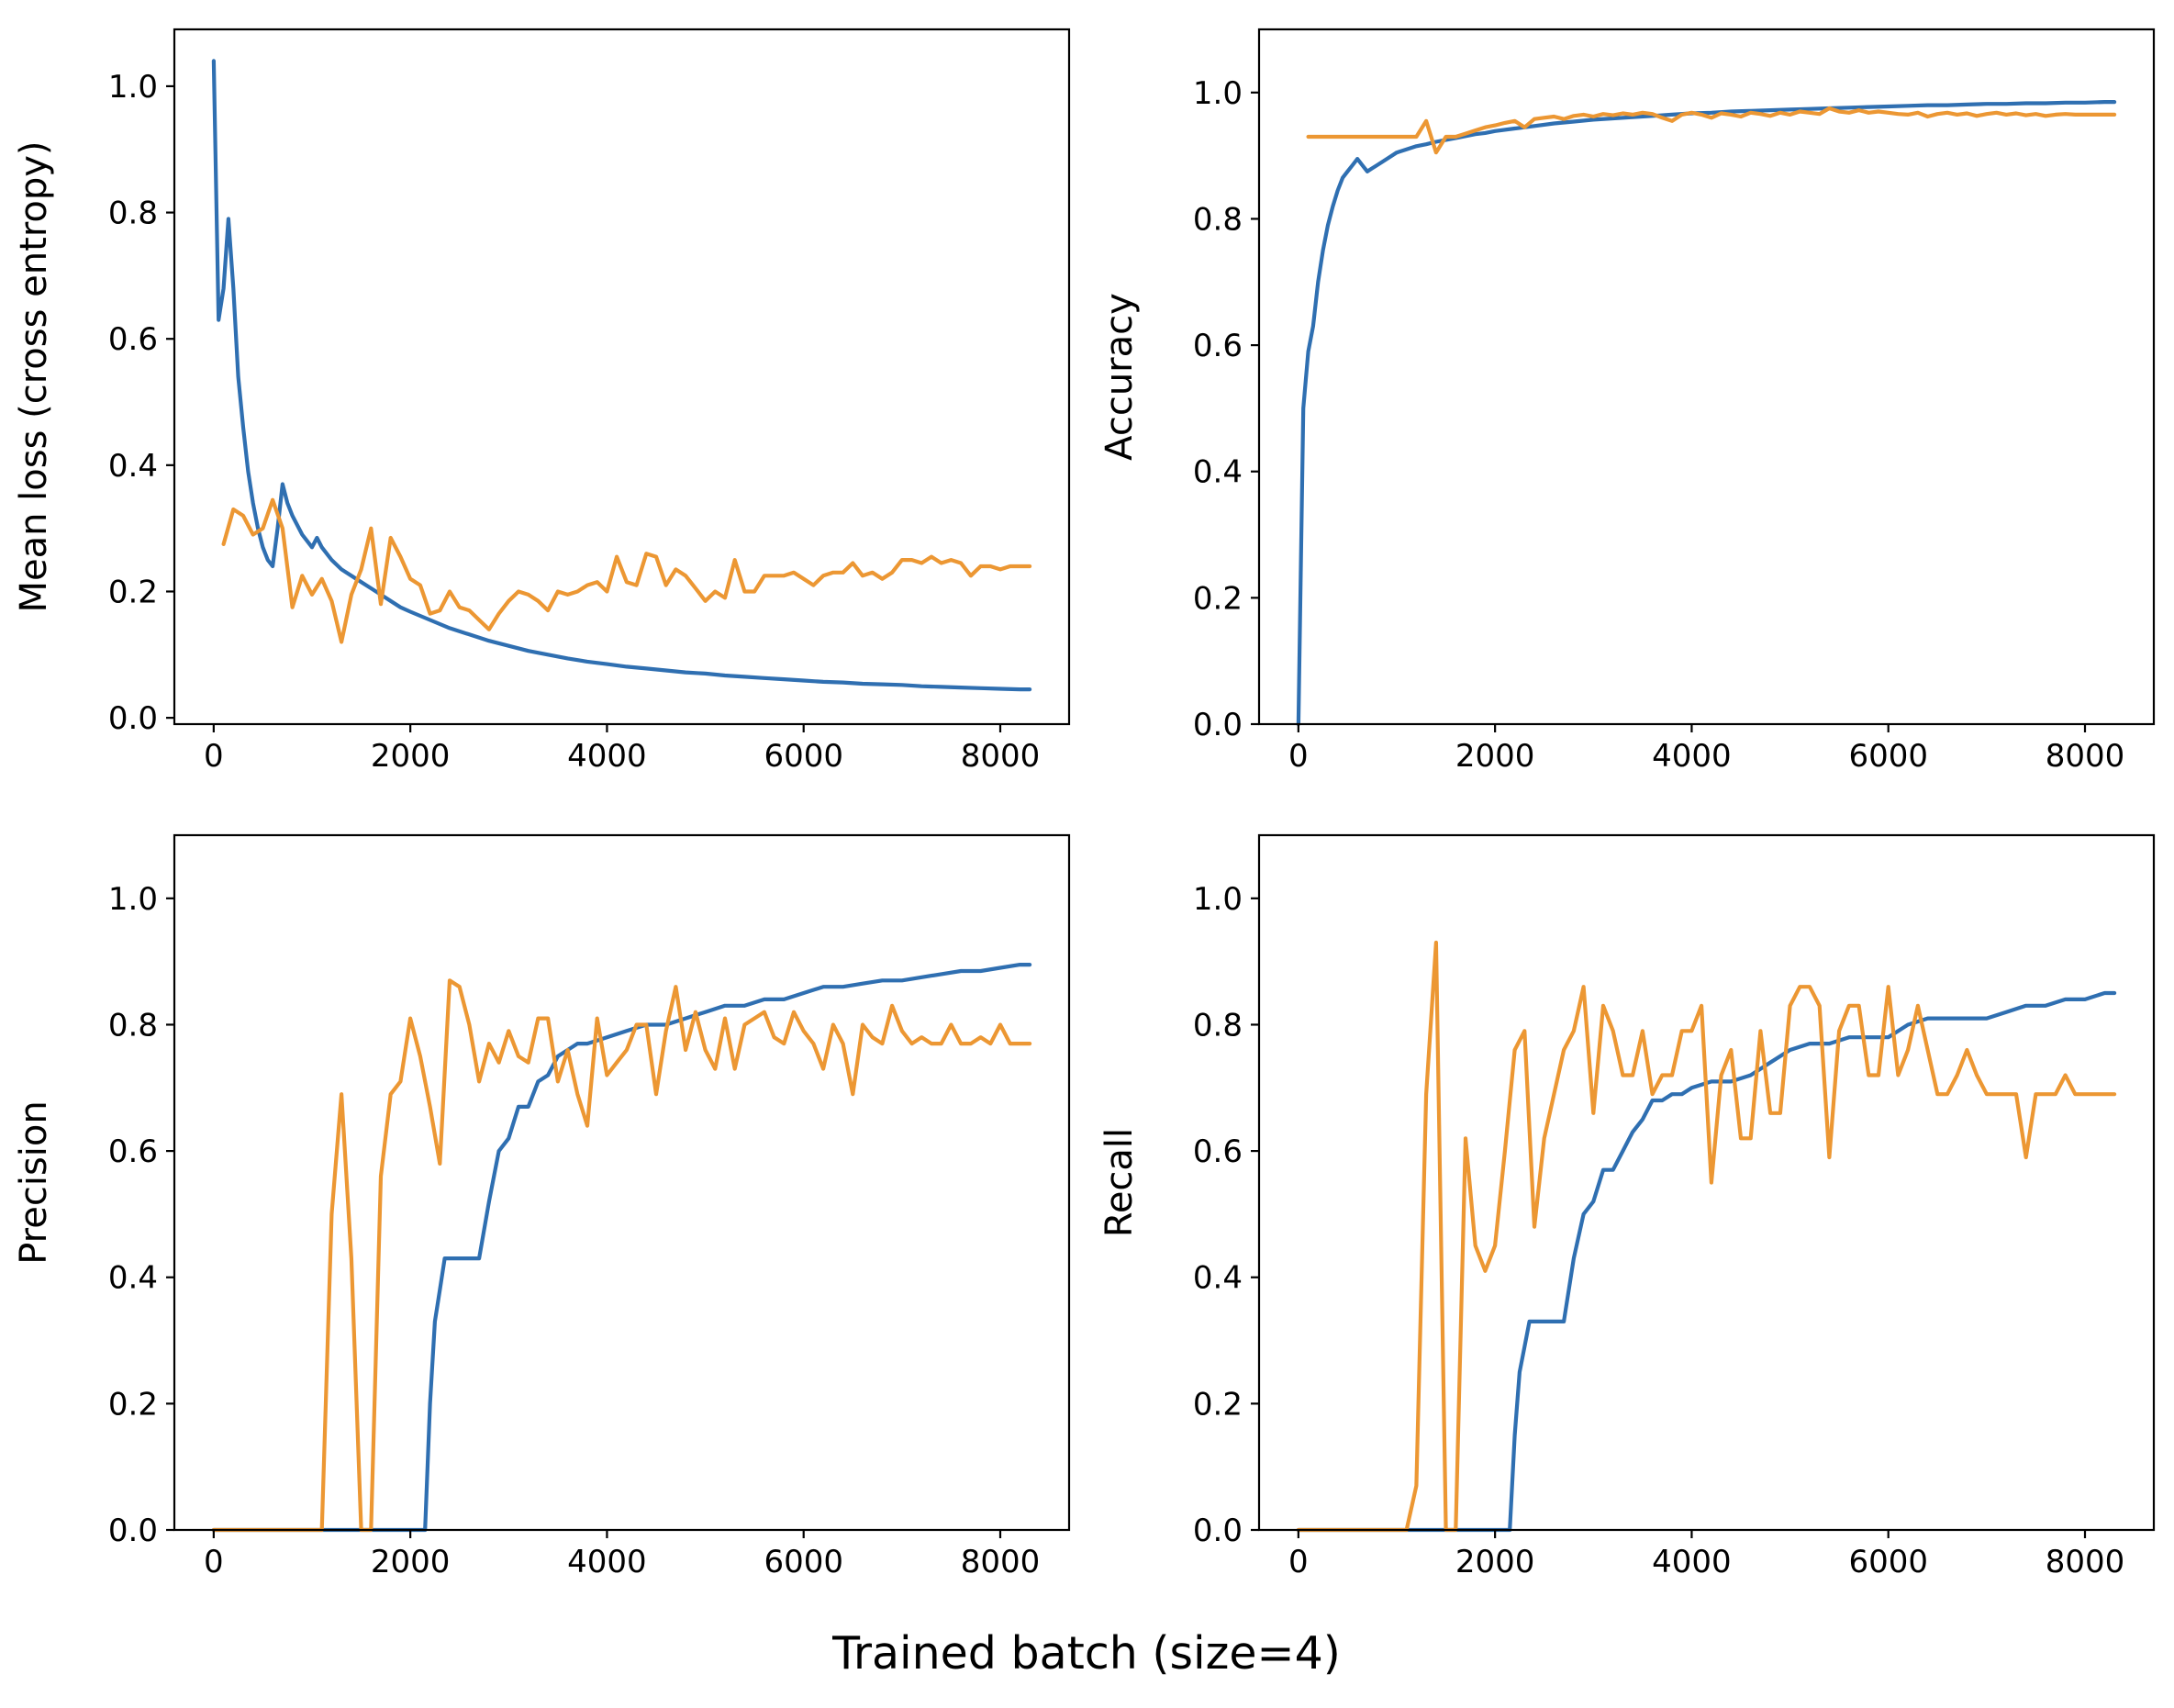 This screenshot has height=1708, width=2174. Describe the element at coordinates (1692, 1562) in the screenshot. I see `recall-xtick-label: 4000` at that location.